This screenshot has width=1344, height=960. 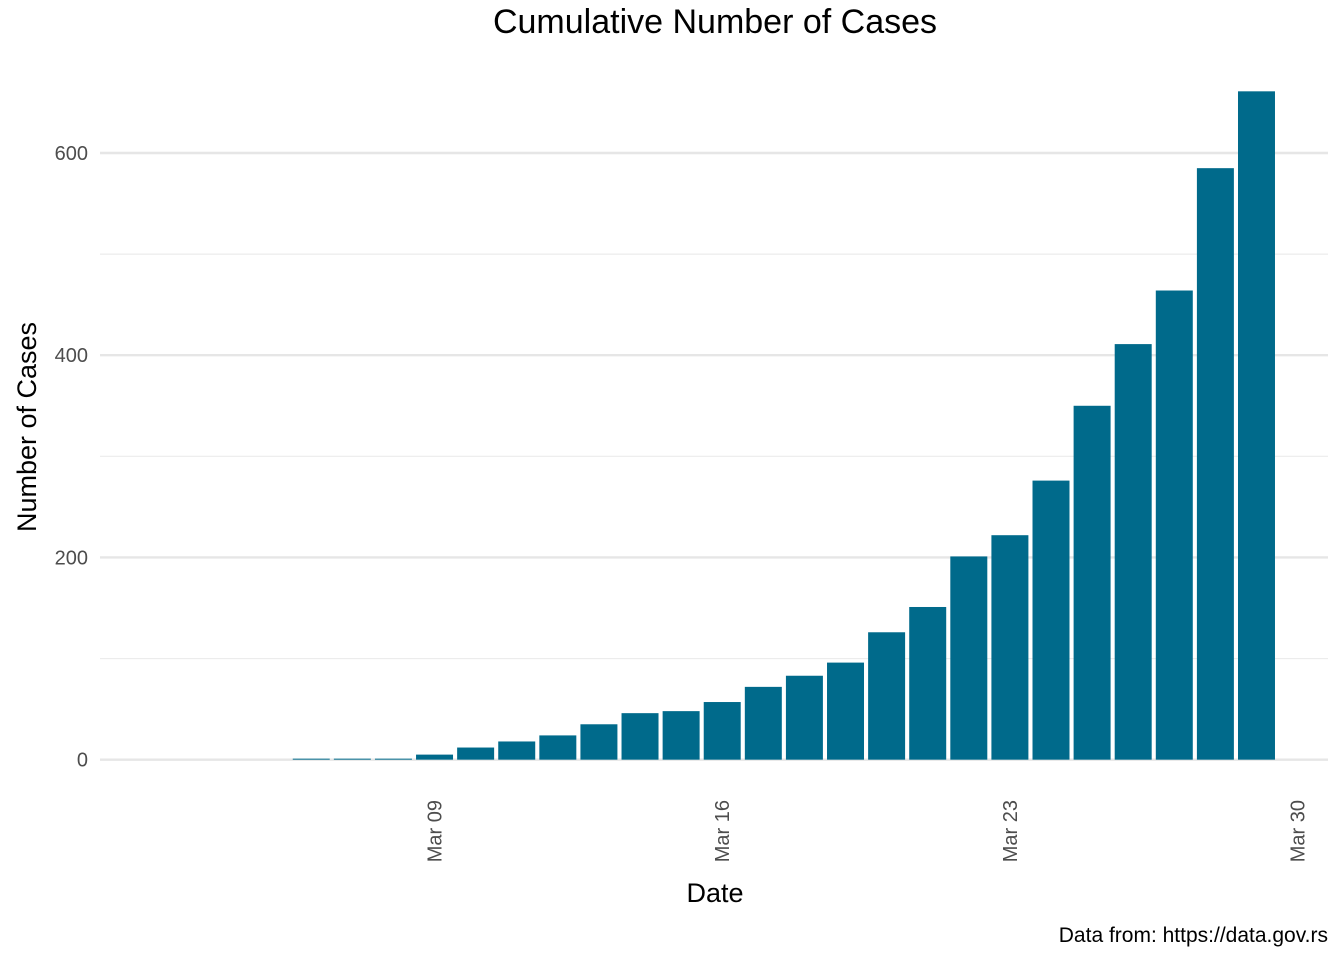 What do you see at coordinates (714, 893) in the screenshot?
I see `x-axis-title: Date` at bounding box center [714, 893].